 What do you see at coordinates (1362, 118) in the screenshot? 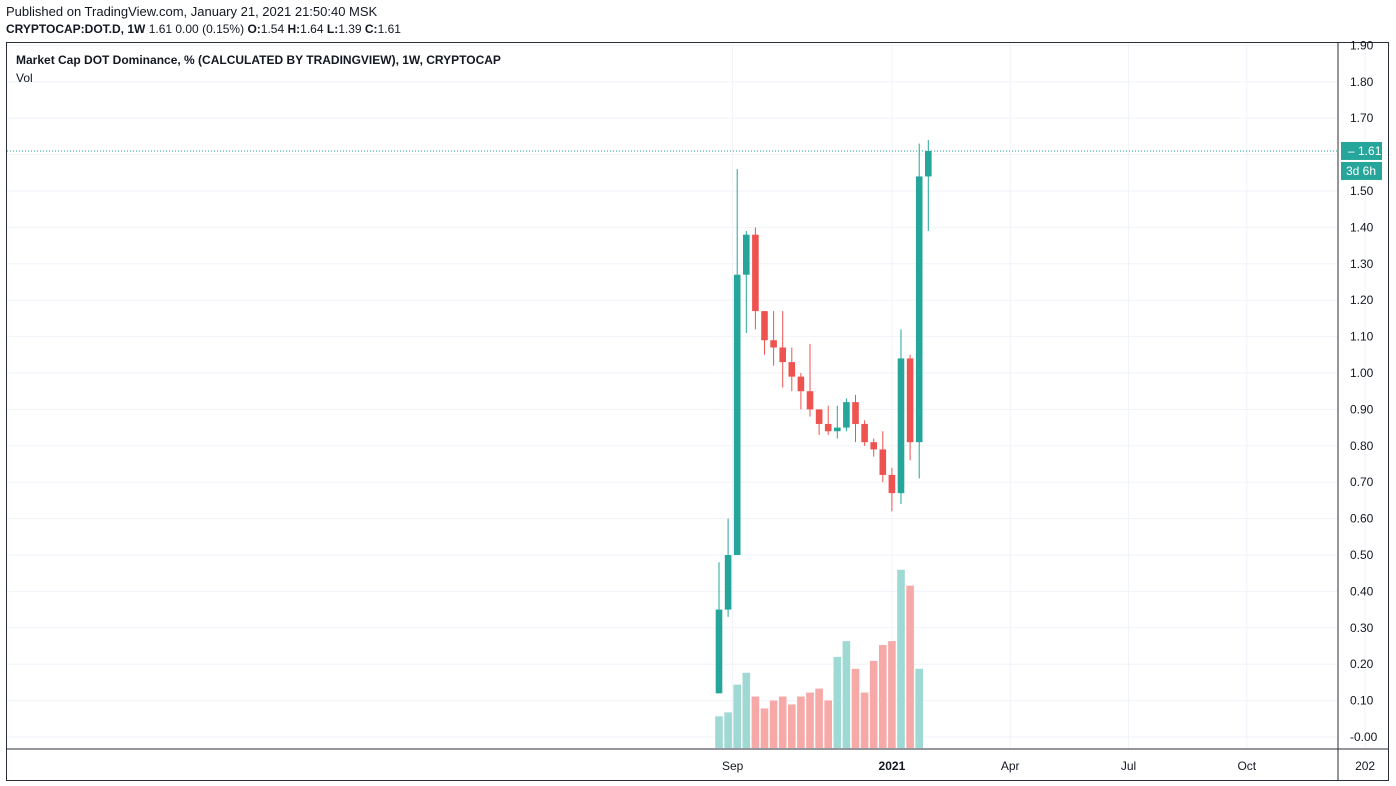
I see `y-tick-label: 1.70` at bounding box center [1362, 118].